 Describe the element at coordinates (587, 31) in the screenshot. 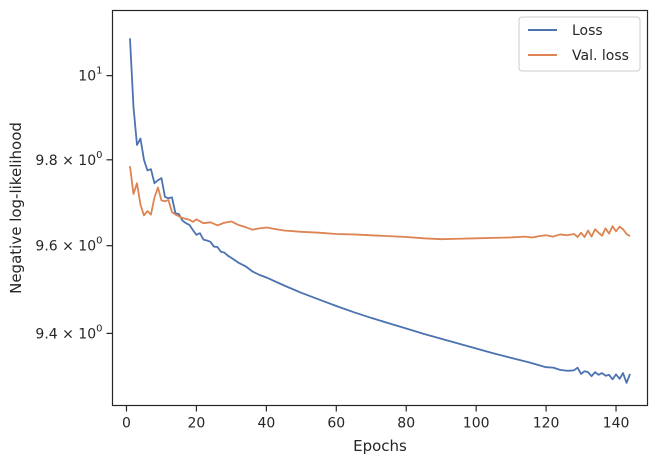

I see `legend-label-loss: Loss` at that location.